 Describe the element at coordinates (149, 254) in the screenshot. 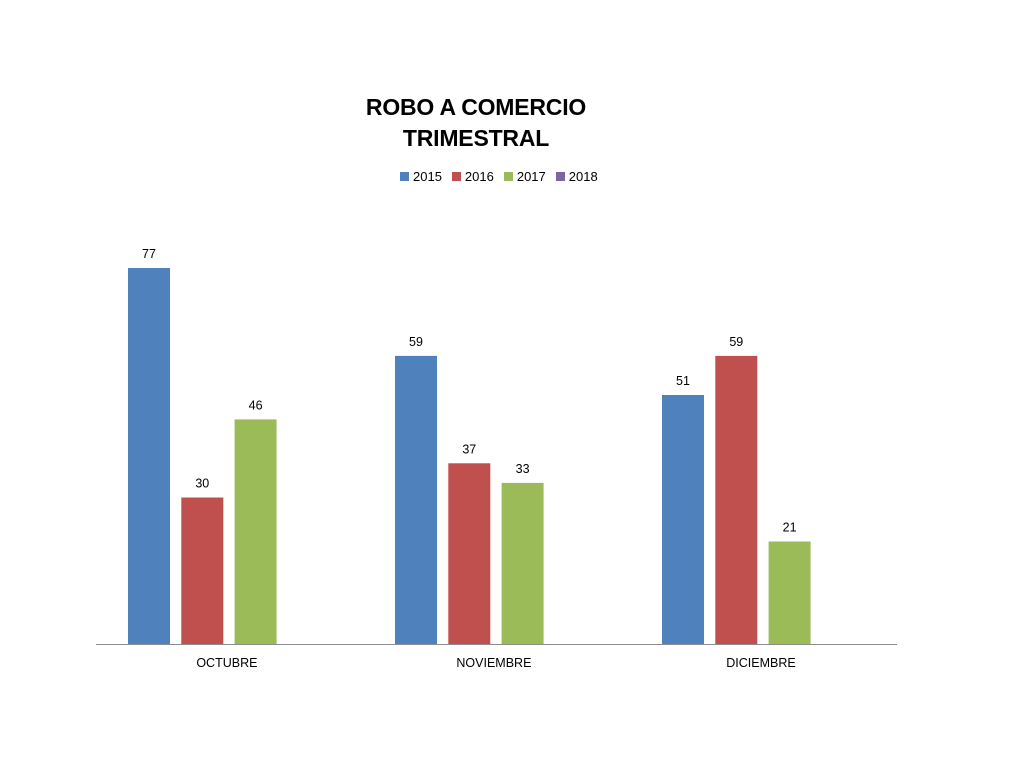

I see `data-label-2015-octubre: 77` at that location.